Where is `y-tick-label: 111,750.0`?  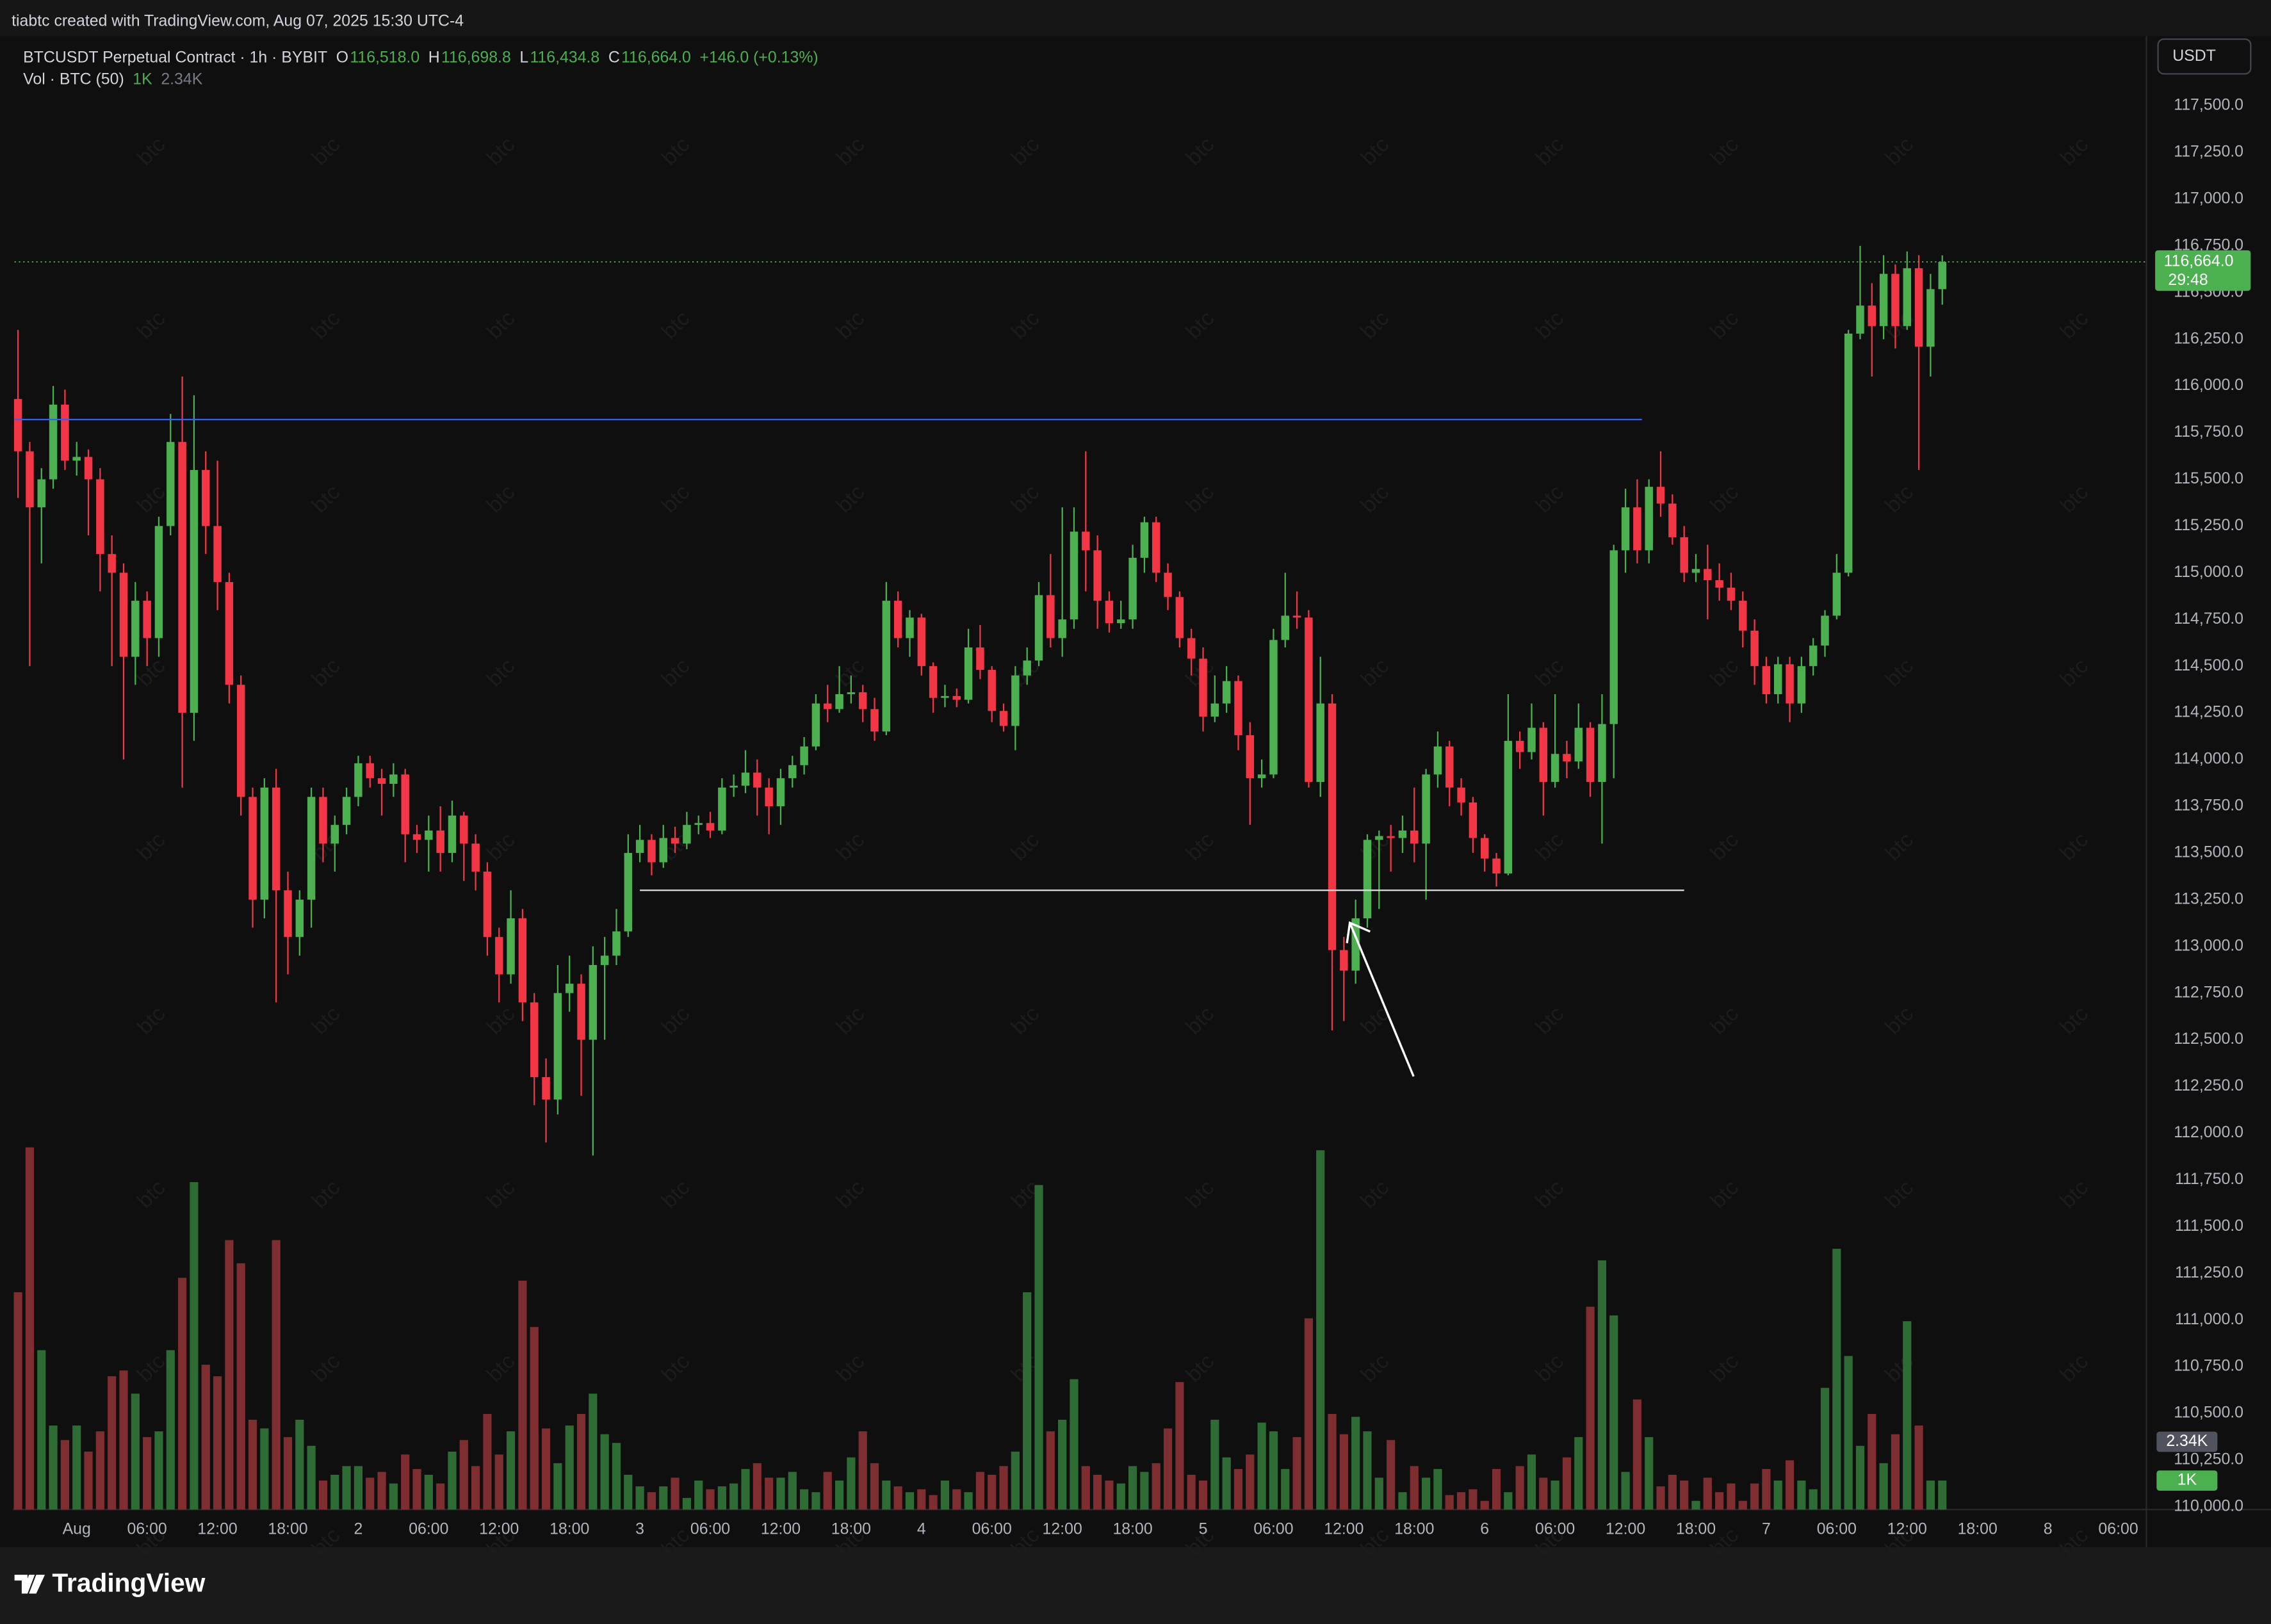 y-tick-label: 111,750.0 is located at coordinates (2209, 1179).